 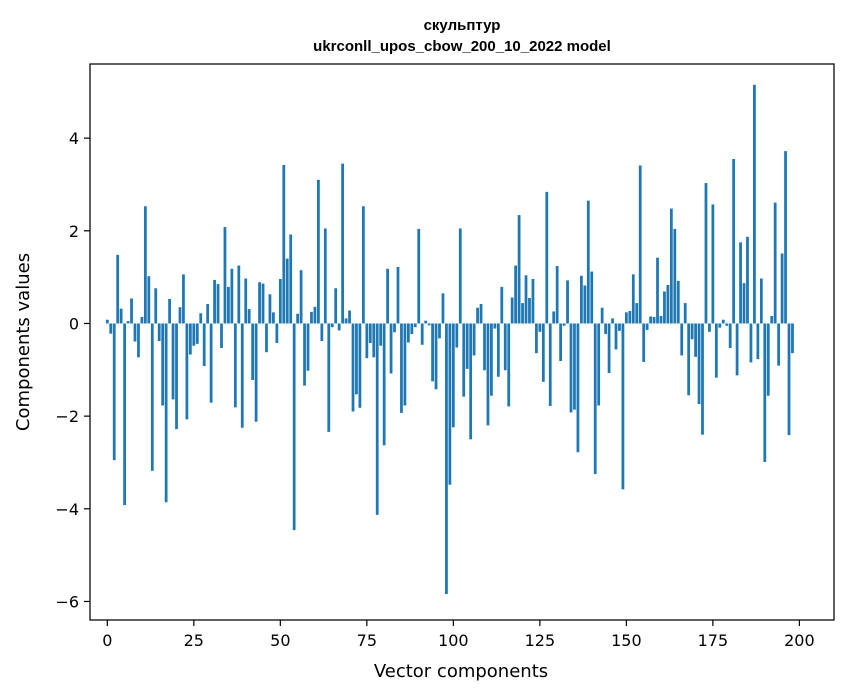 What do you see at coordinates (280, 640) in the screenshot?
I see `x-tick-label: 50` at bounding box center [280, 640].